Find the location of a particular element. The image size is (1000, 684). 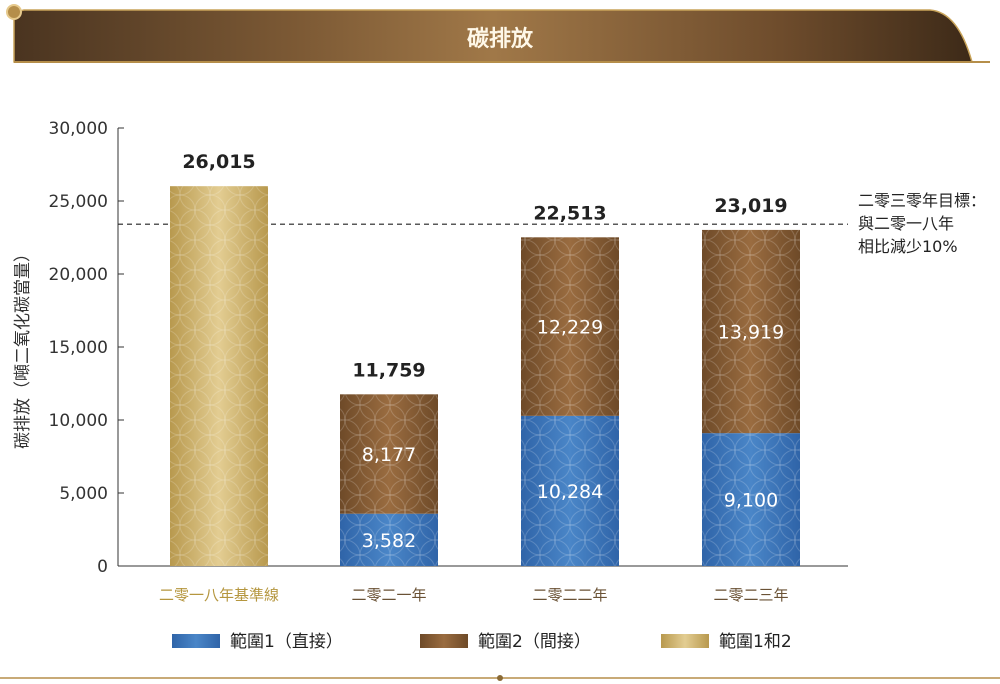

y-axis-label: 碳排放（噸二氧化碳當量） is located at coordinates (23, 347).